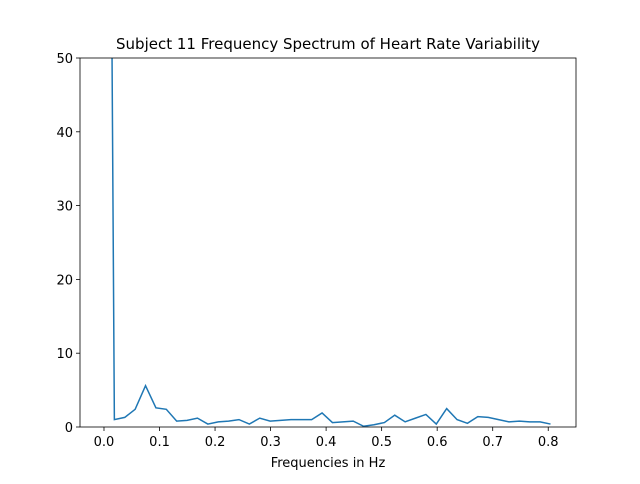 This screenshot has height=484, width=640. What do you see at coordinates (328, 463) in the screenshot?
I see `x-axis-label: Frequencies in Hz` at bounding box center [328, 463].